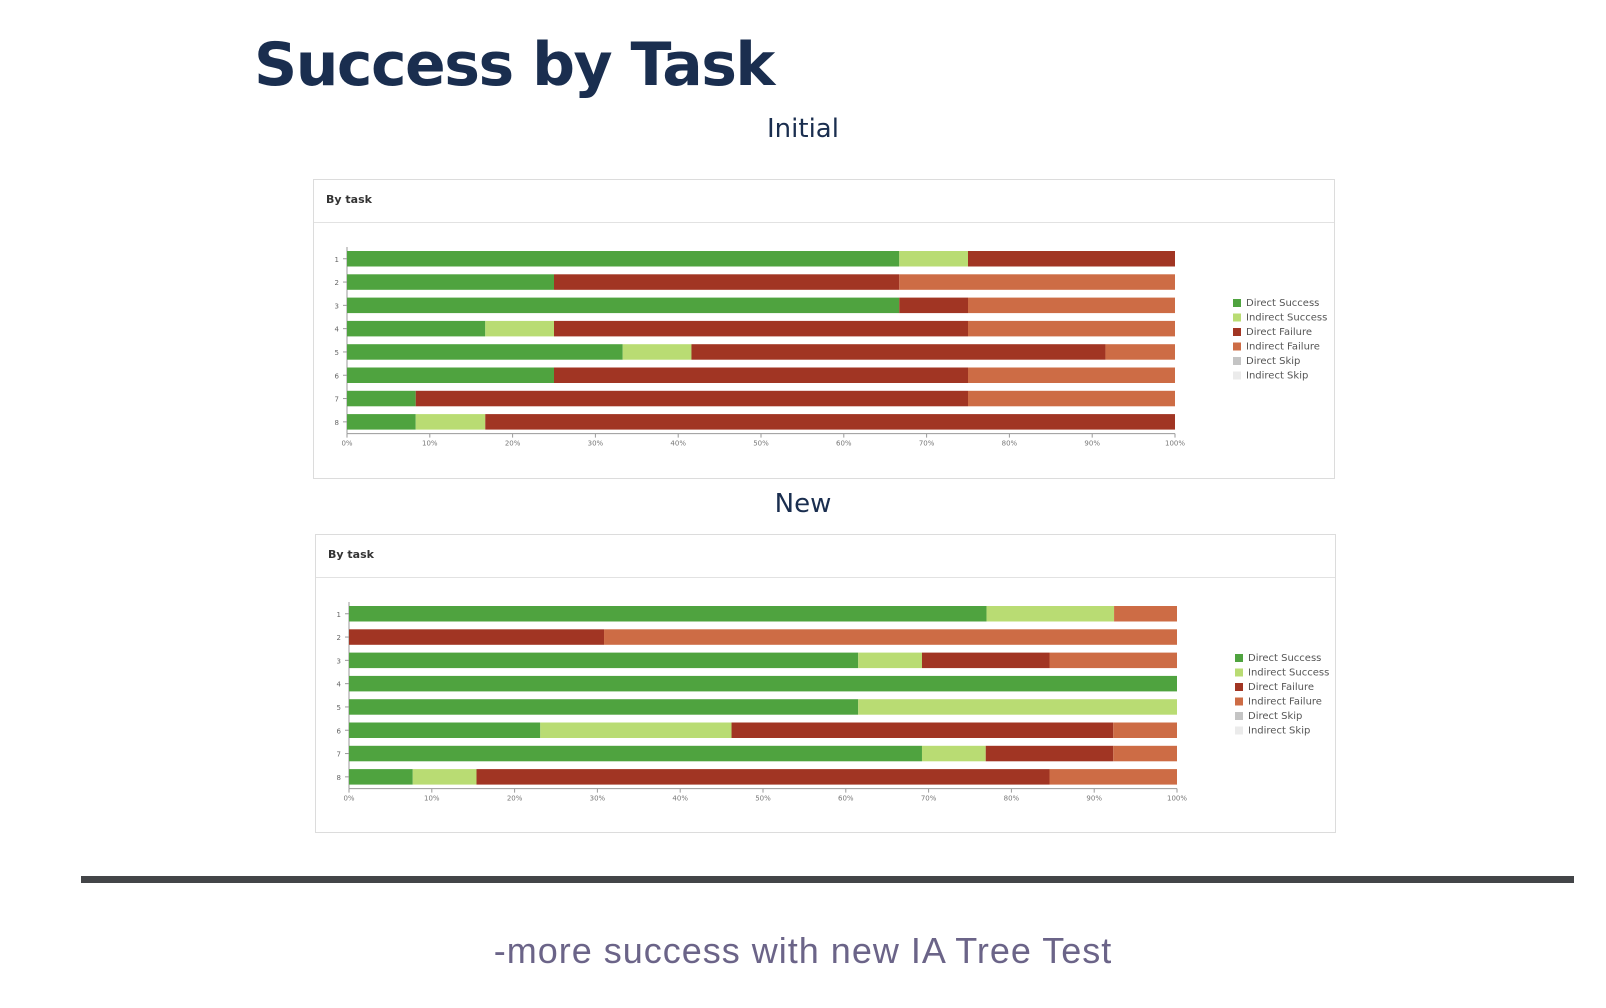 The width and height of the screenshot is (1606, 1008). Describe the element at coordinates (339, 661) in the screenshot. I see `y-tick-label: 3` at that location.